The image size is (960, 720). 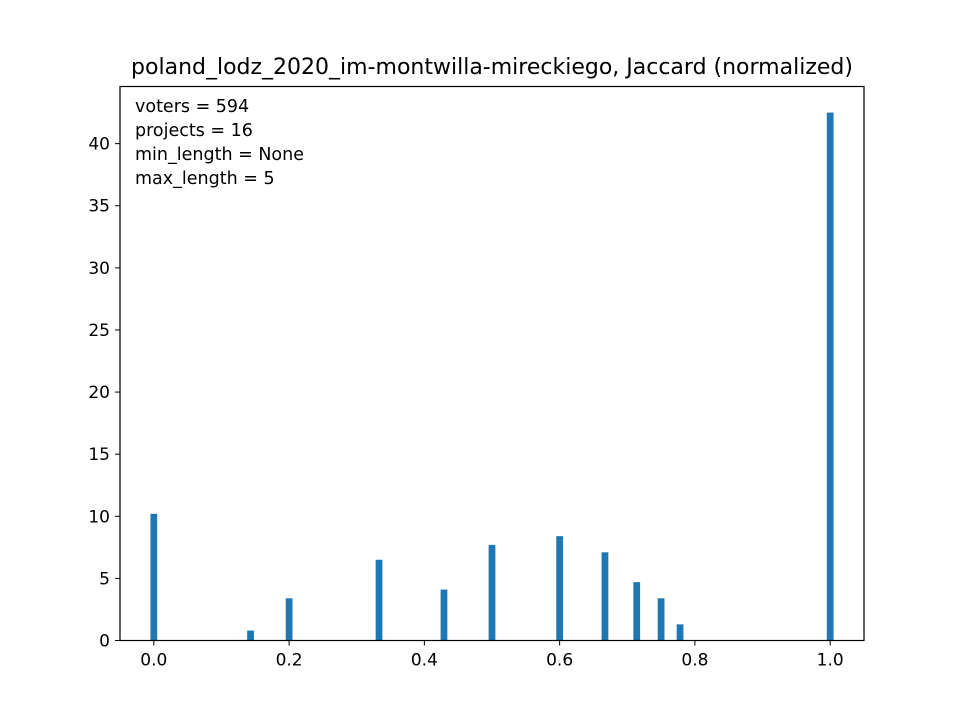 I want to click on y-tick-label: 40, so click(x=99, y=145).